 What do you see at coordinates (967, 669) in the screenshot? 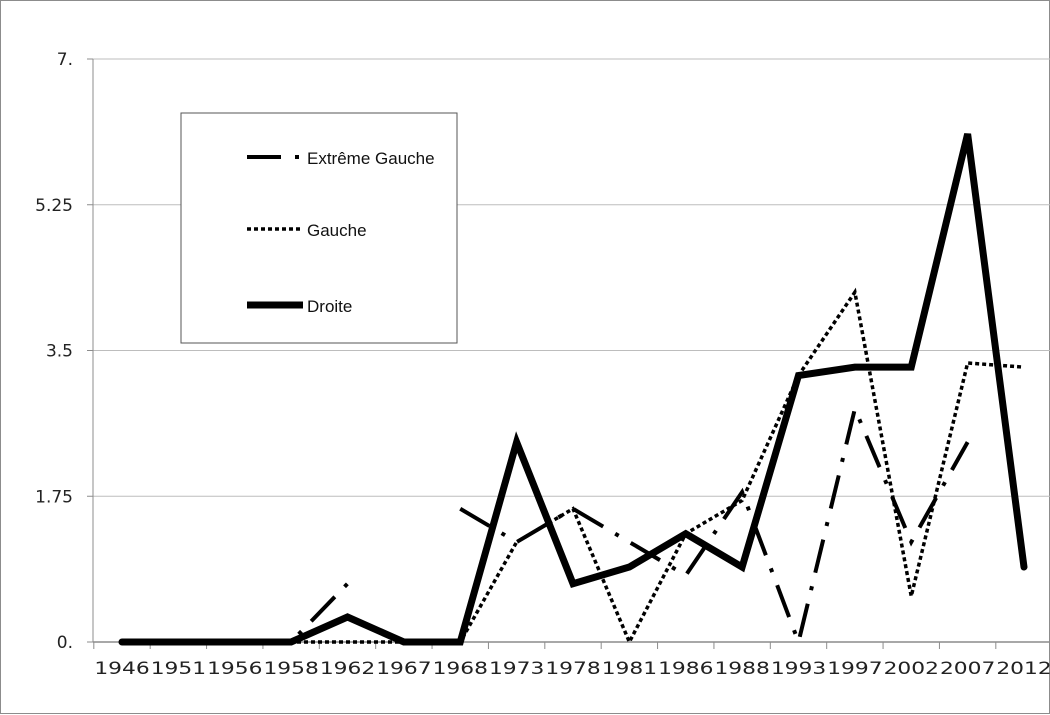
I see `x-tick-label: 2007` at bounding box center [967, 669].